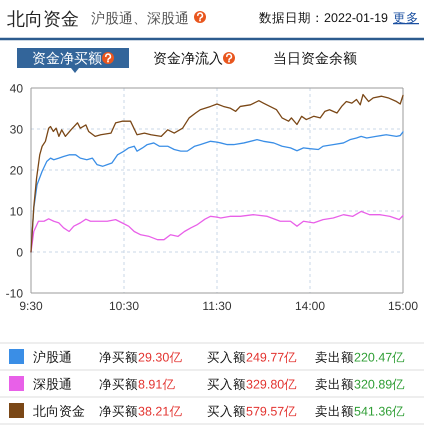 This screenshot has width=424, height=427. What do you see at coordinates (360, 357) in the screenshot?
I see `text: 卖出额220.47亿` at bounding box center [360, 357].